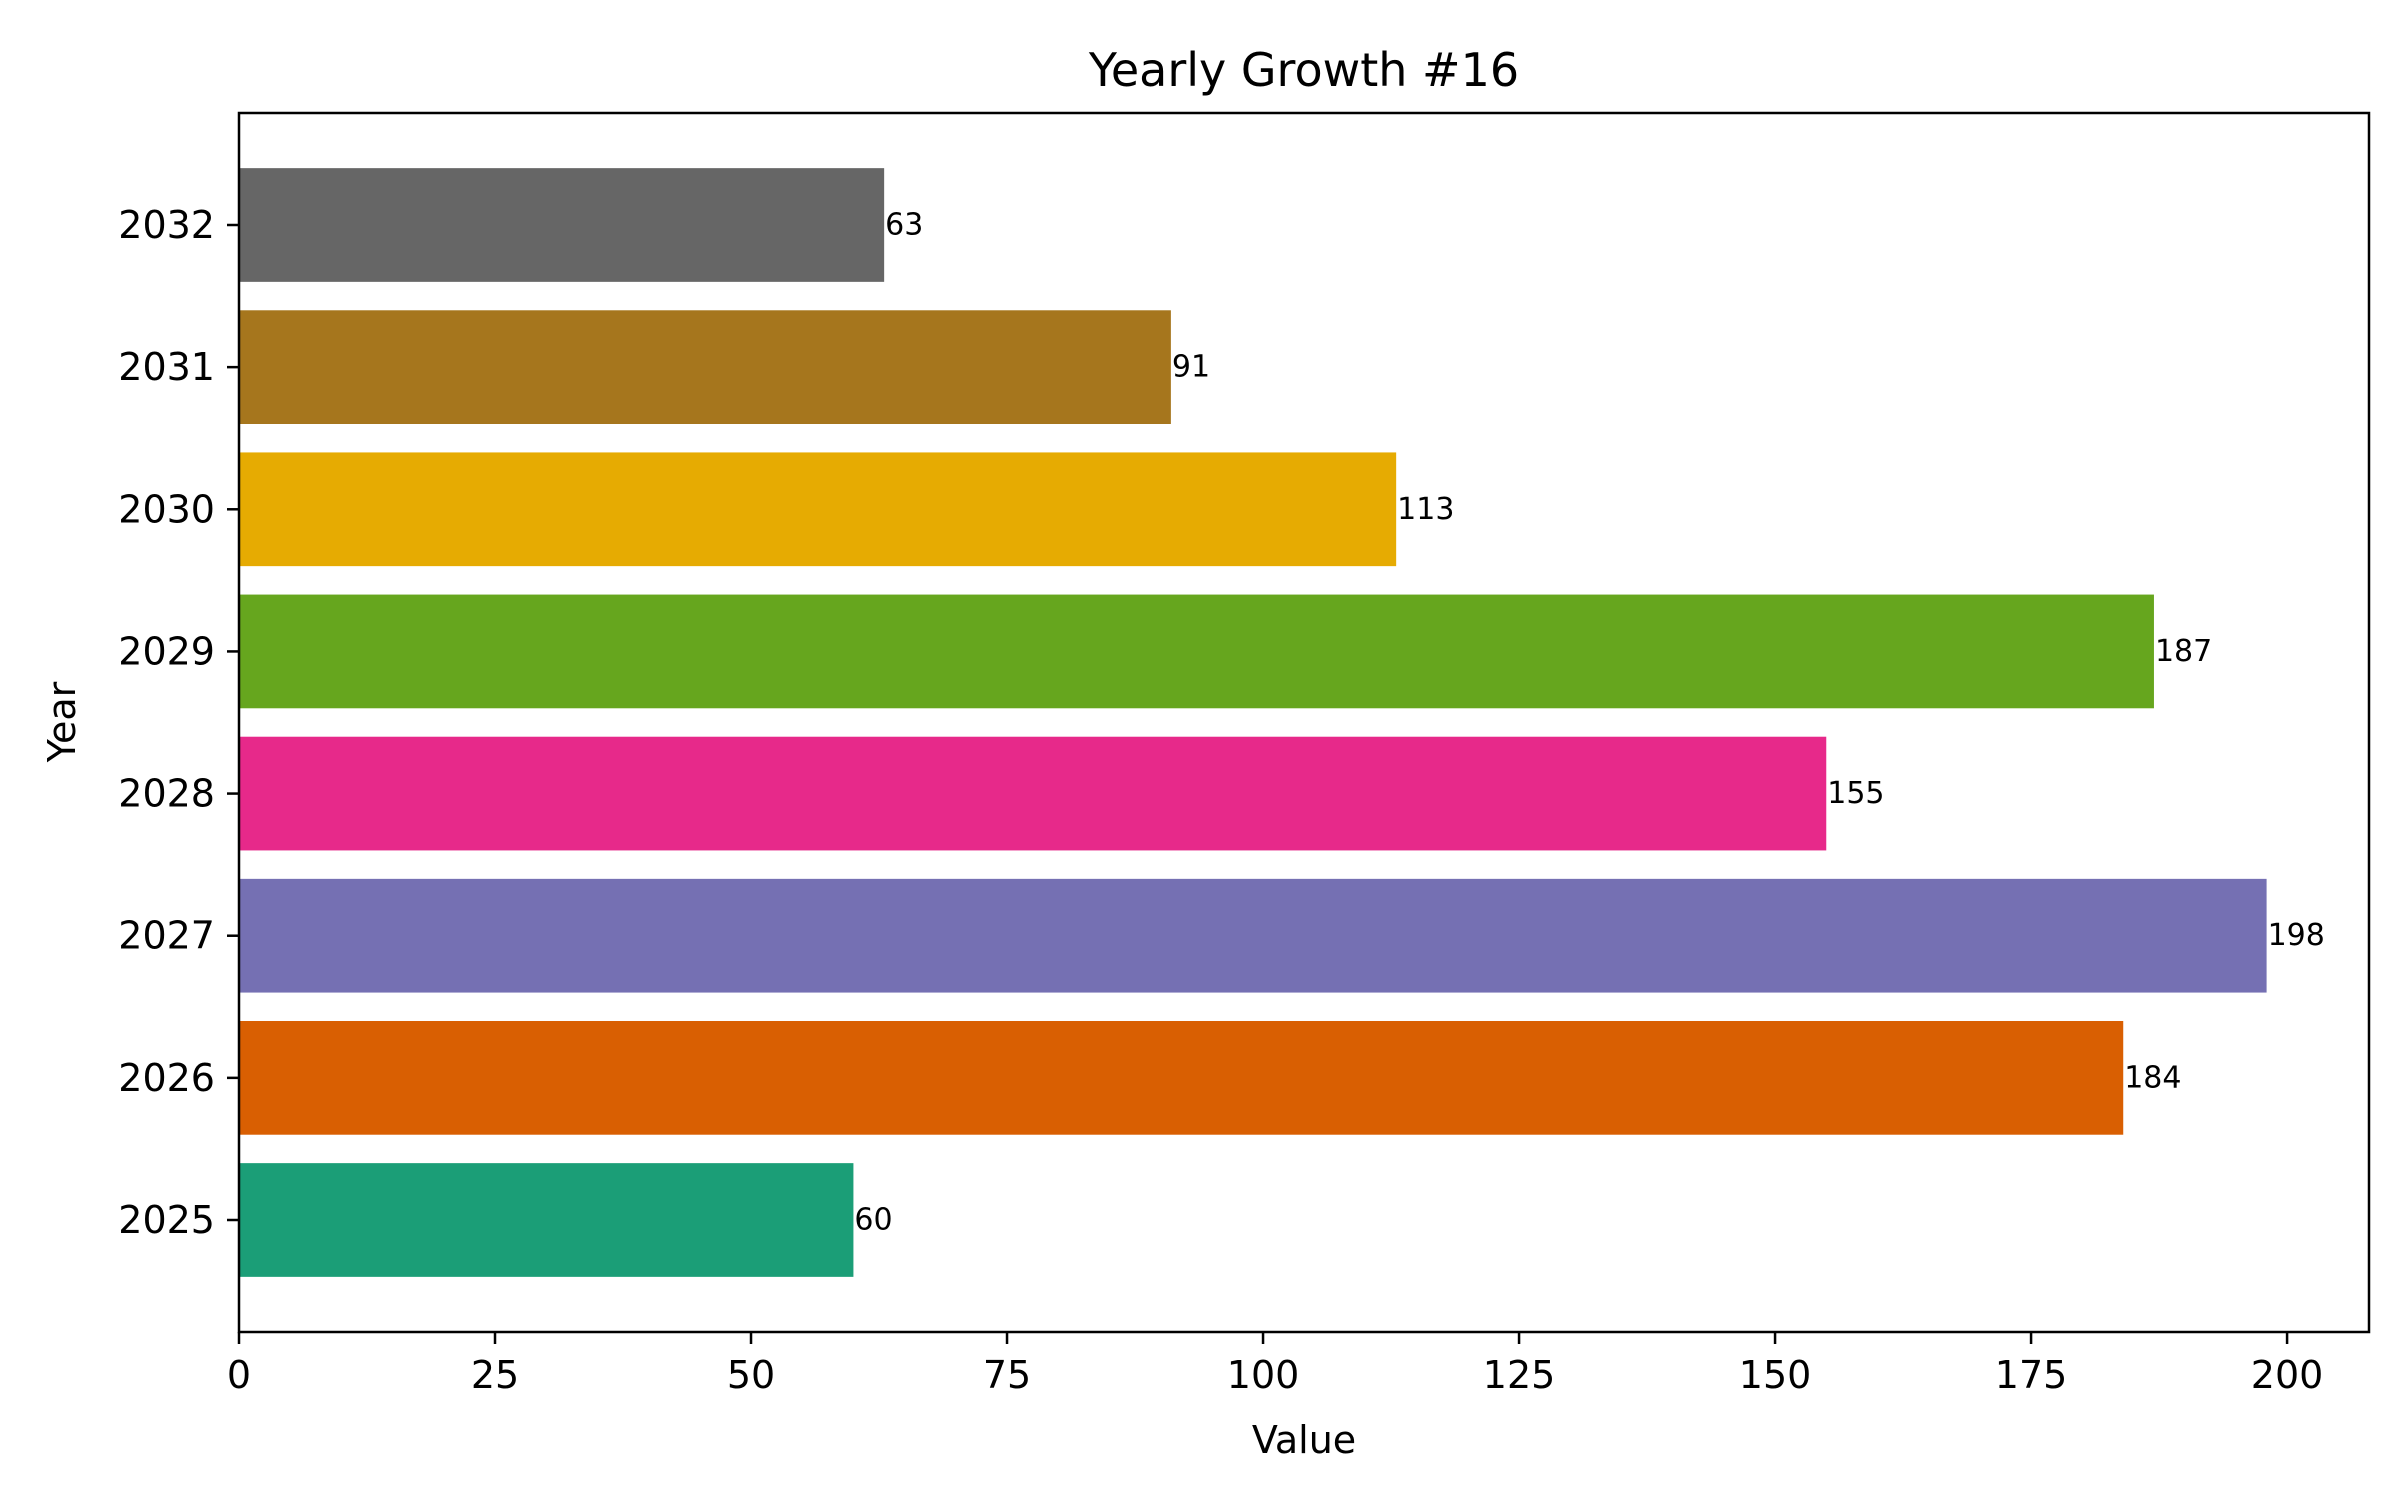 This screenshot has height=1500, width=2400. I want to click on x-tick-label-150: 150, so click(1775, 1375).